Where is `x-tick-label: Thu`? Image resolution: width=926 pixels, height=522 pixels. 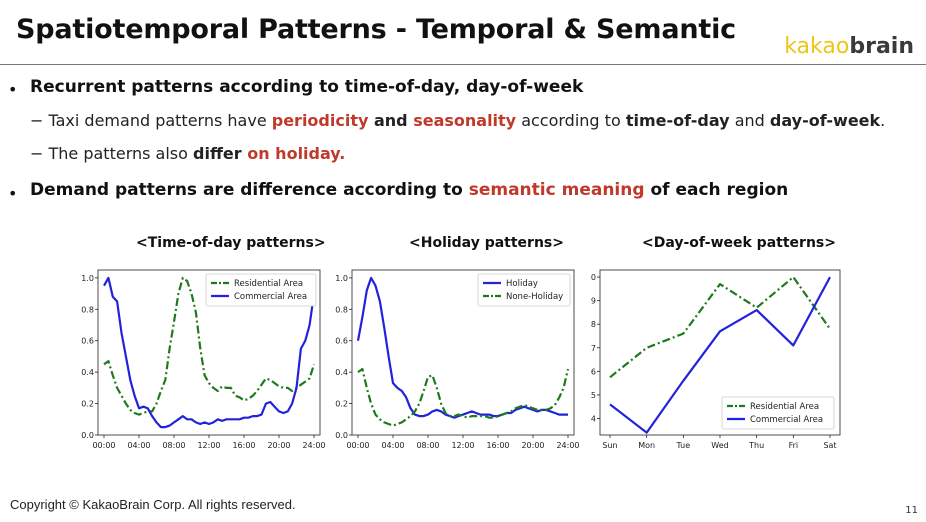
x-tick-label: Thu is located at coordinates (756, 445).